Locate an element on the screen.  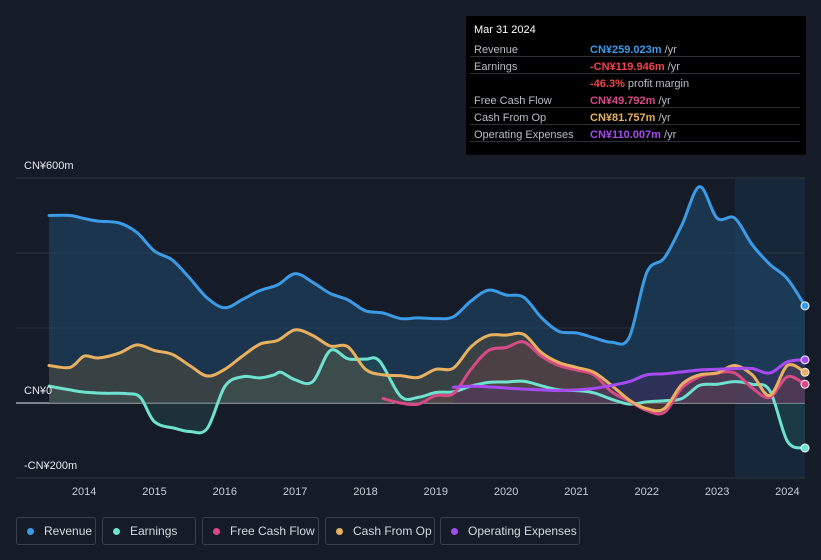
legend-item-free-cash-flow: Free Cash Flow is located at coordinates (260, 531).